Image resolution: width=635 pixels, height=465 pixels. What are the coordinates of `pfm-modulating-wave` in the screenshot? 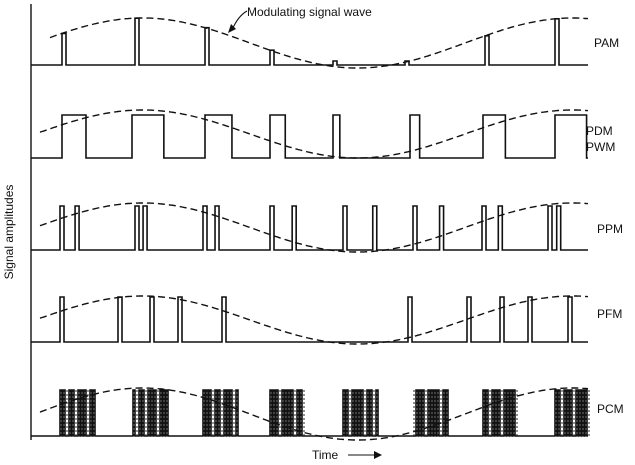 It's located at (314, 320).